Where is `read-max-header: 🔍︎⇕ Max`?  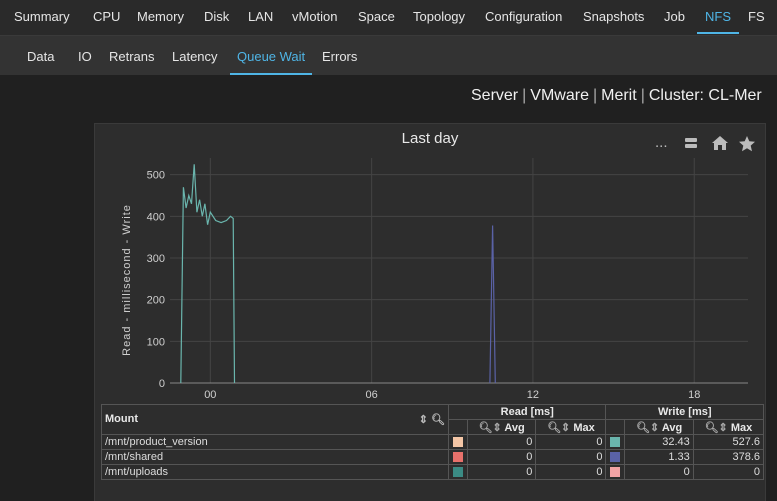 read-max-header: 🔍︎⇕ Max is located at coordinates (571, 427).